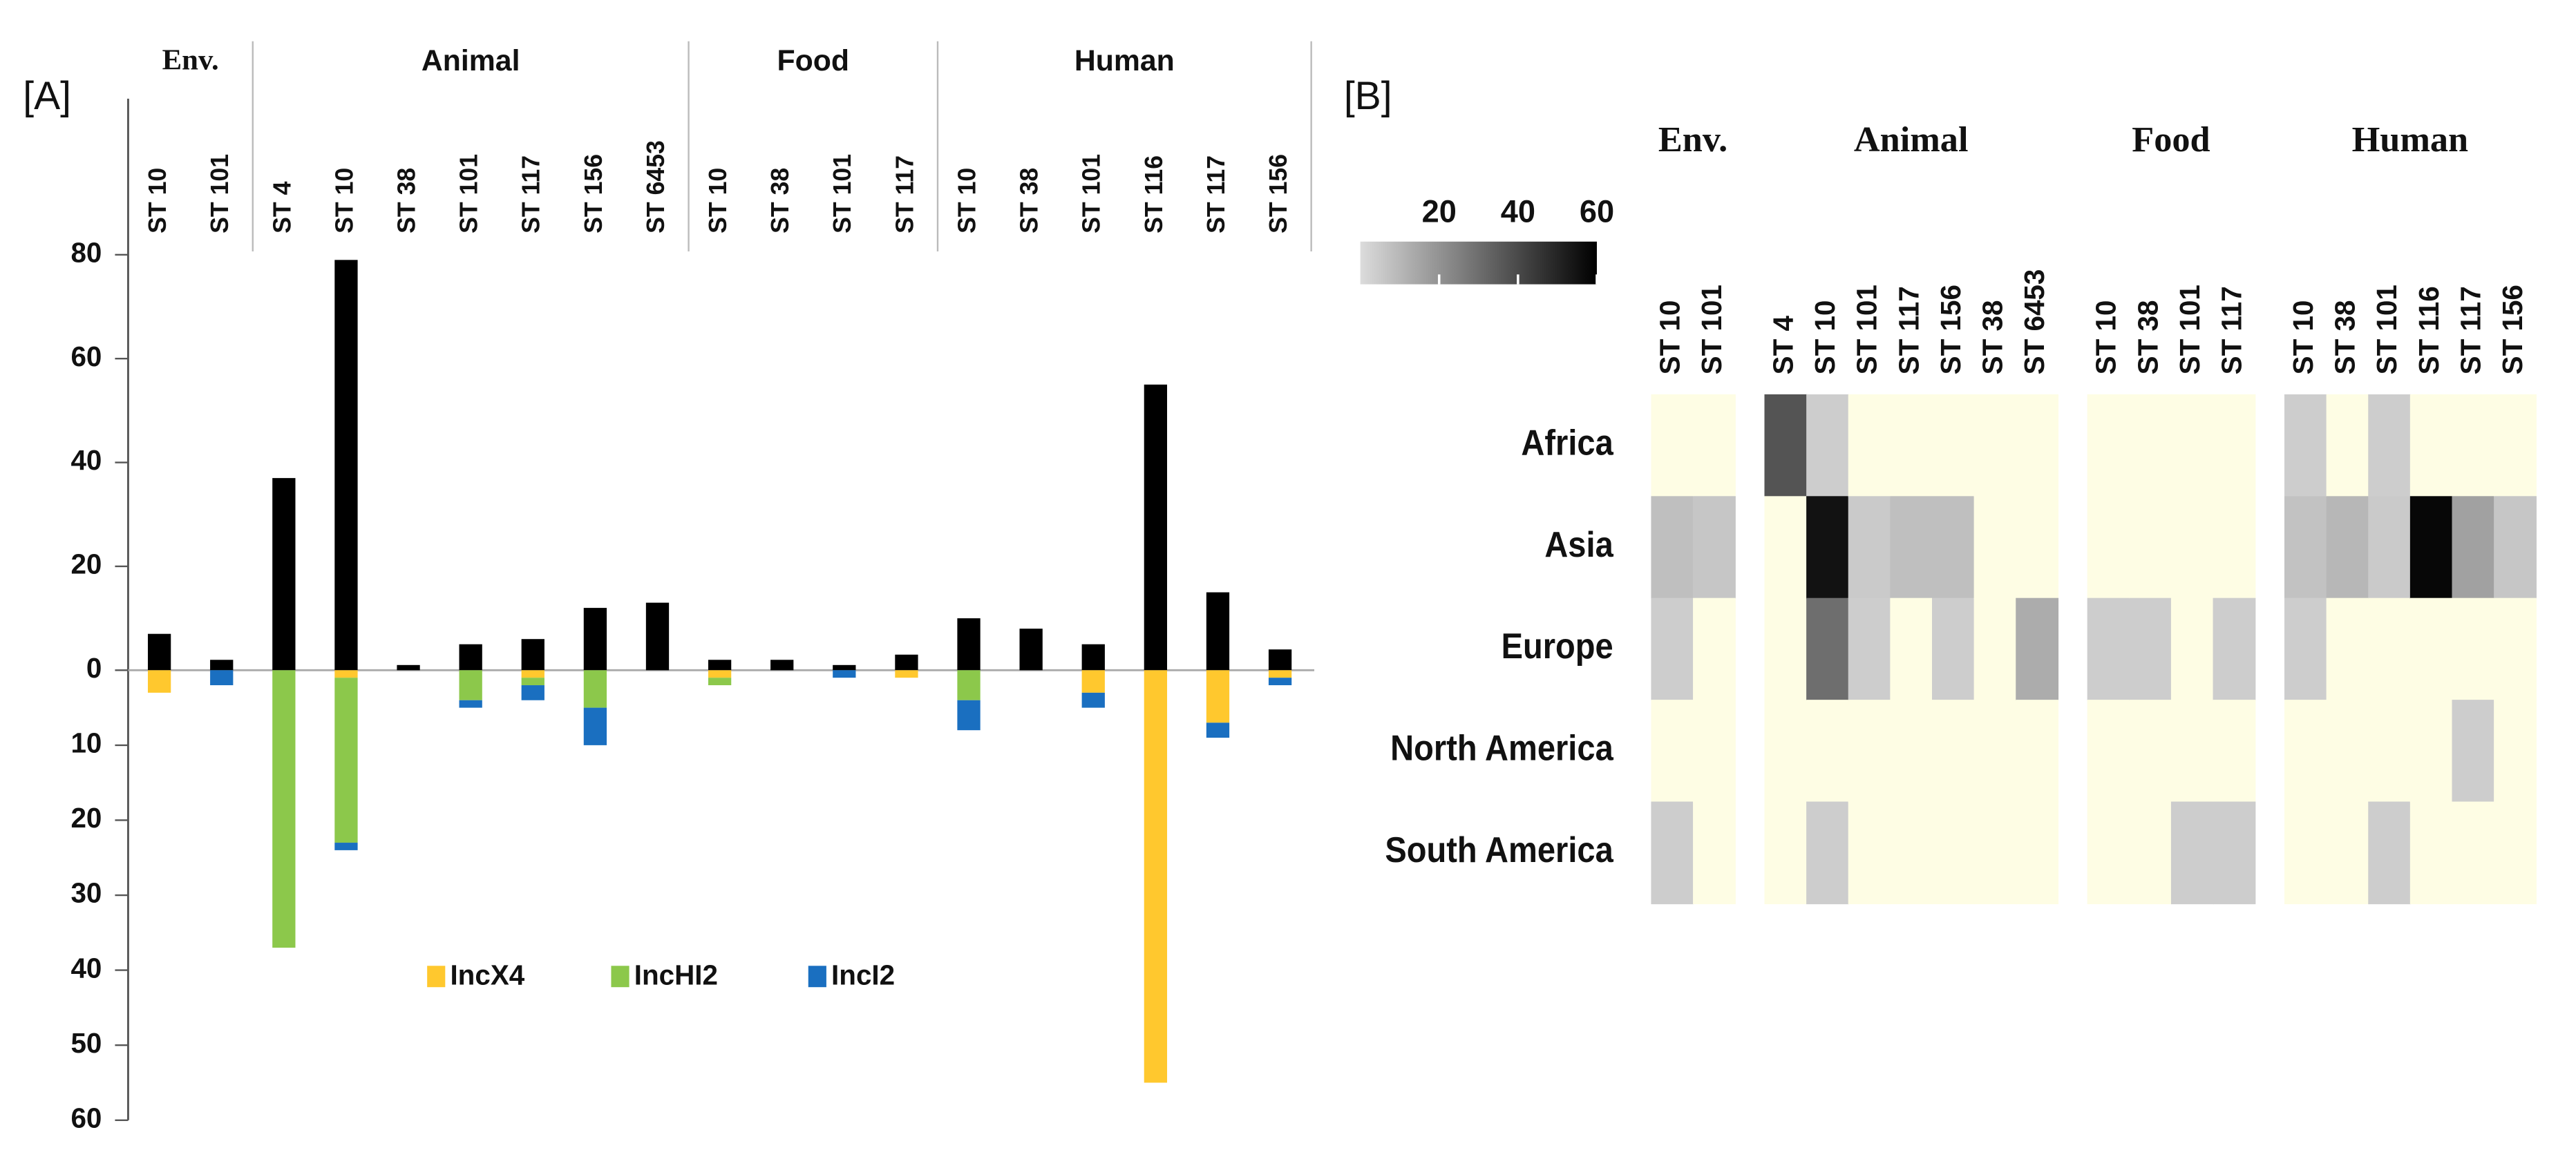 The height and width of the screenshot is (1168, 2576). Describe the element at coordinates (86, 1117) in the screenshot. I see `y2-tick-label: 60` at that location.